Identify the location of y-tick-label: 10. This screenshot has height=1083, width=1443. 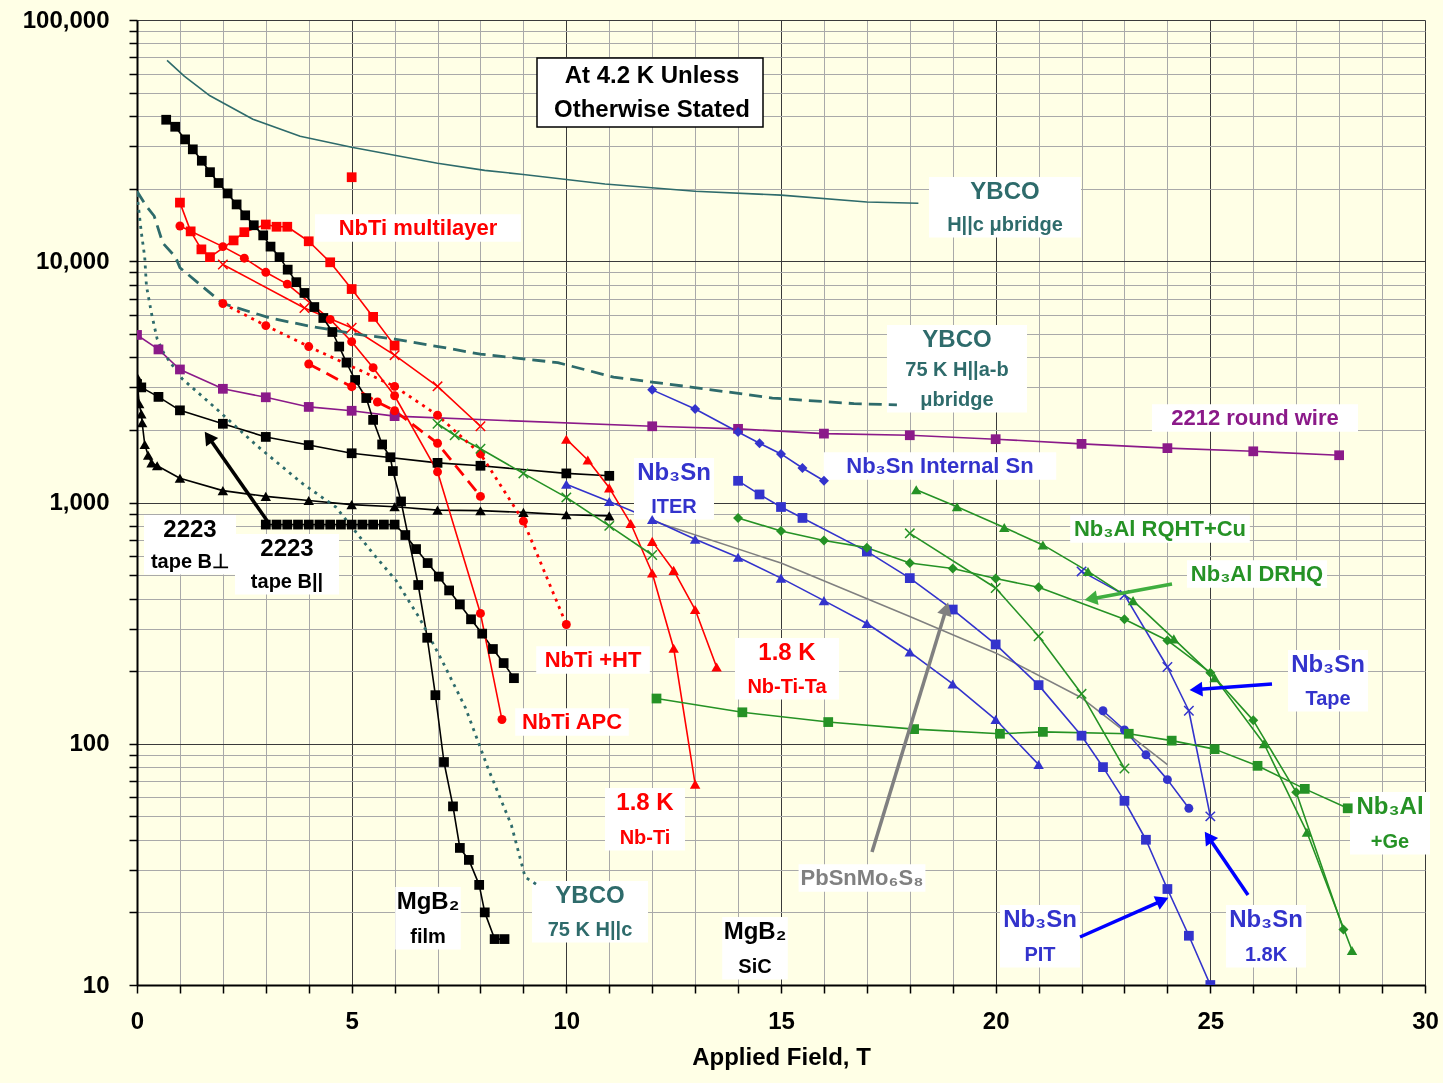
(96, 984).